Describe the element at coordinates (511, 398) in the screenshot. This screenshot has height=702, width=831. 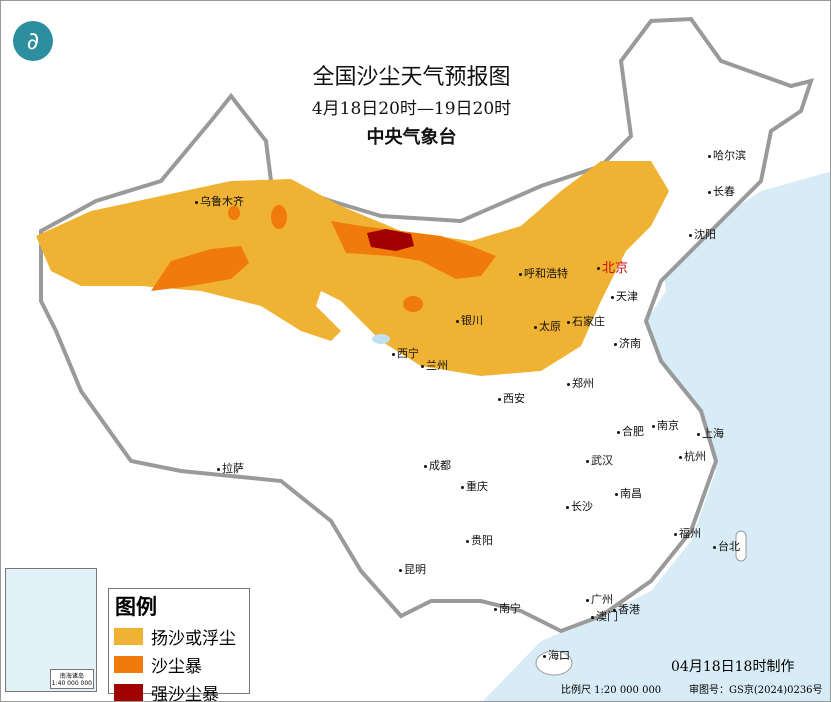
I see `city-label: 西安` at that location.